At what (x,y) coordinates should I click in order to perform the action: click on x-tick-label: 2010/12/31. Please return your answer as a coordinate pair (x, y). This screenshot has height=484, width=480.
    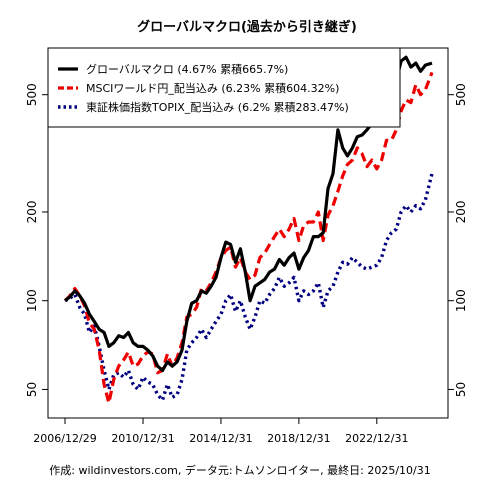
    Looking at the image, I should click on (142, 438).